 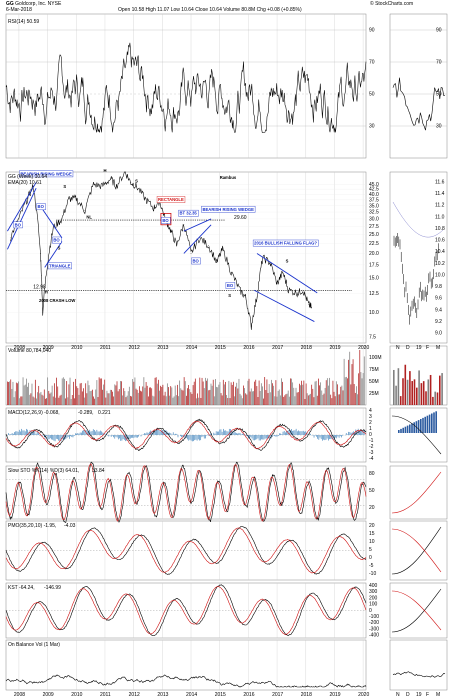 I want to click on flag-upper, so click(x=287, y=273).